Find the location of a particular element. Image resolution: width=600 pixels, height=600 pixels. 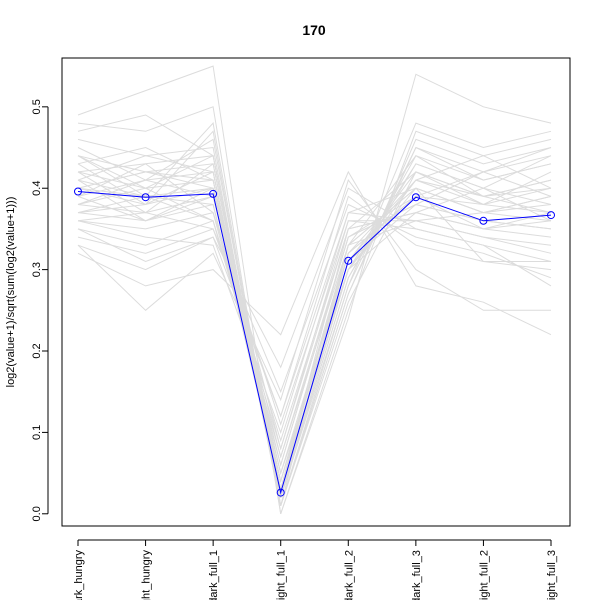

highlight-point-dark_hungry is located at coordinates (78, 191).